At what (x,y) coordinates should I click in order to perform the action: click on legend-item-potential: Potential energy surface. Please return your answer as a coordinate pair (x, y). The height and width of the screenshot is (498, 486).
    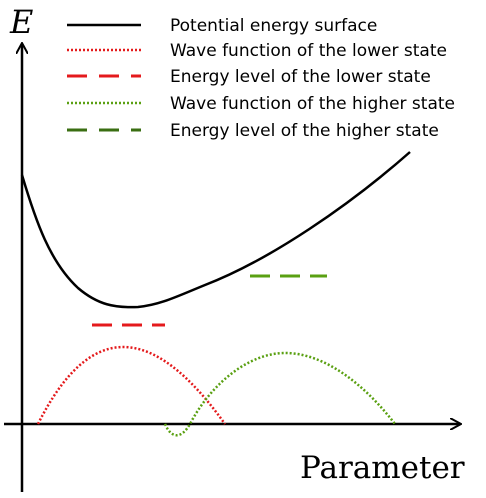
    Looking at the image, I should click on (222, 26).